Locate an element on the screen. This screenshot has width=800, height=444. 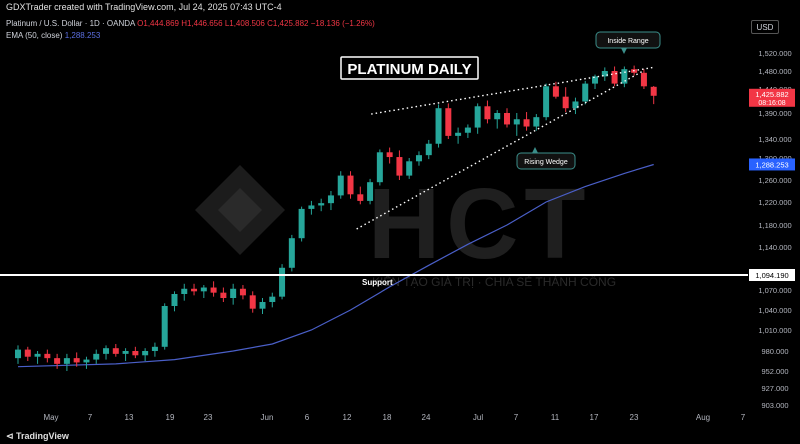
y-tick-label: 1,040.000 is located at coordinates (774, 310).